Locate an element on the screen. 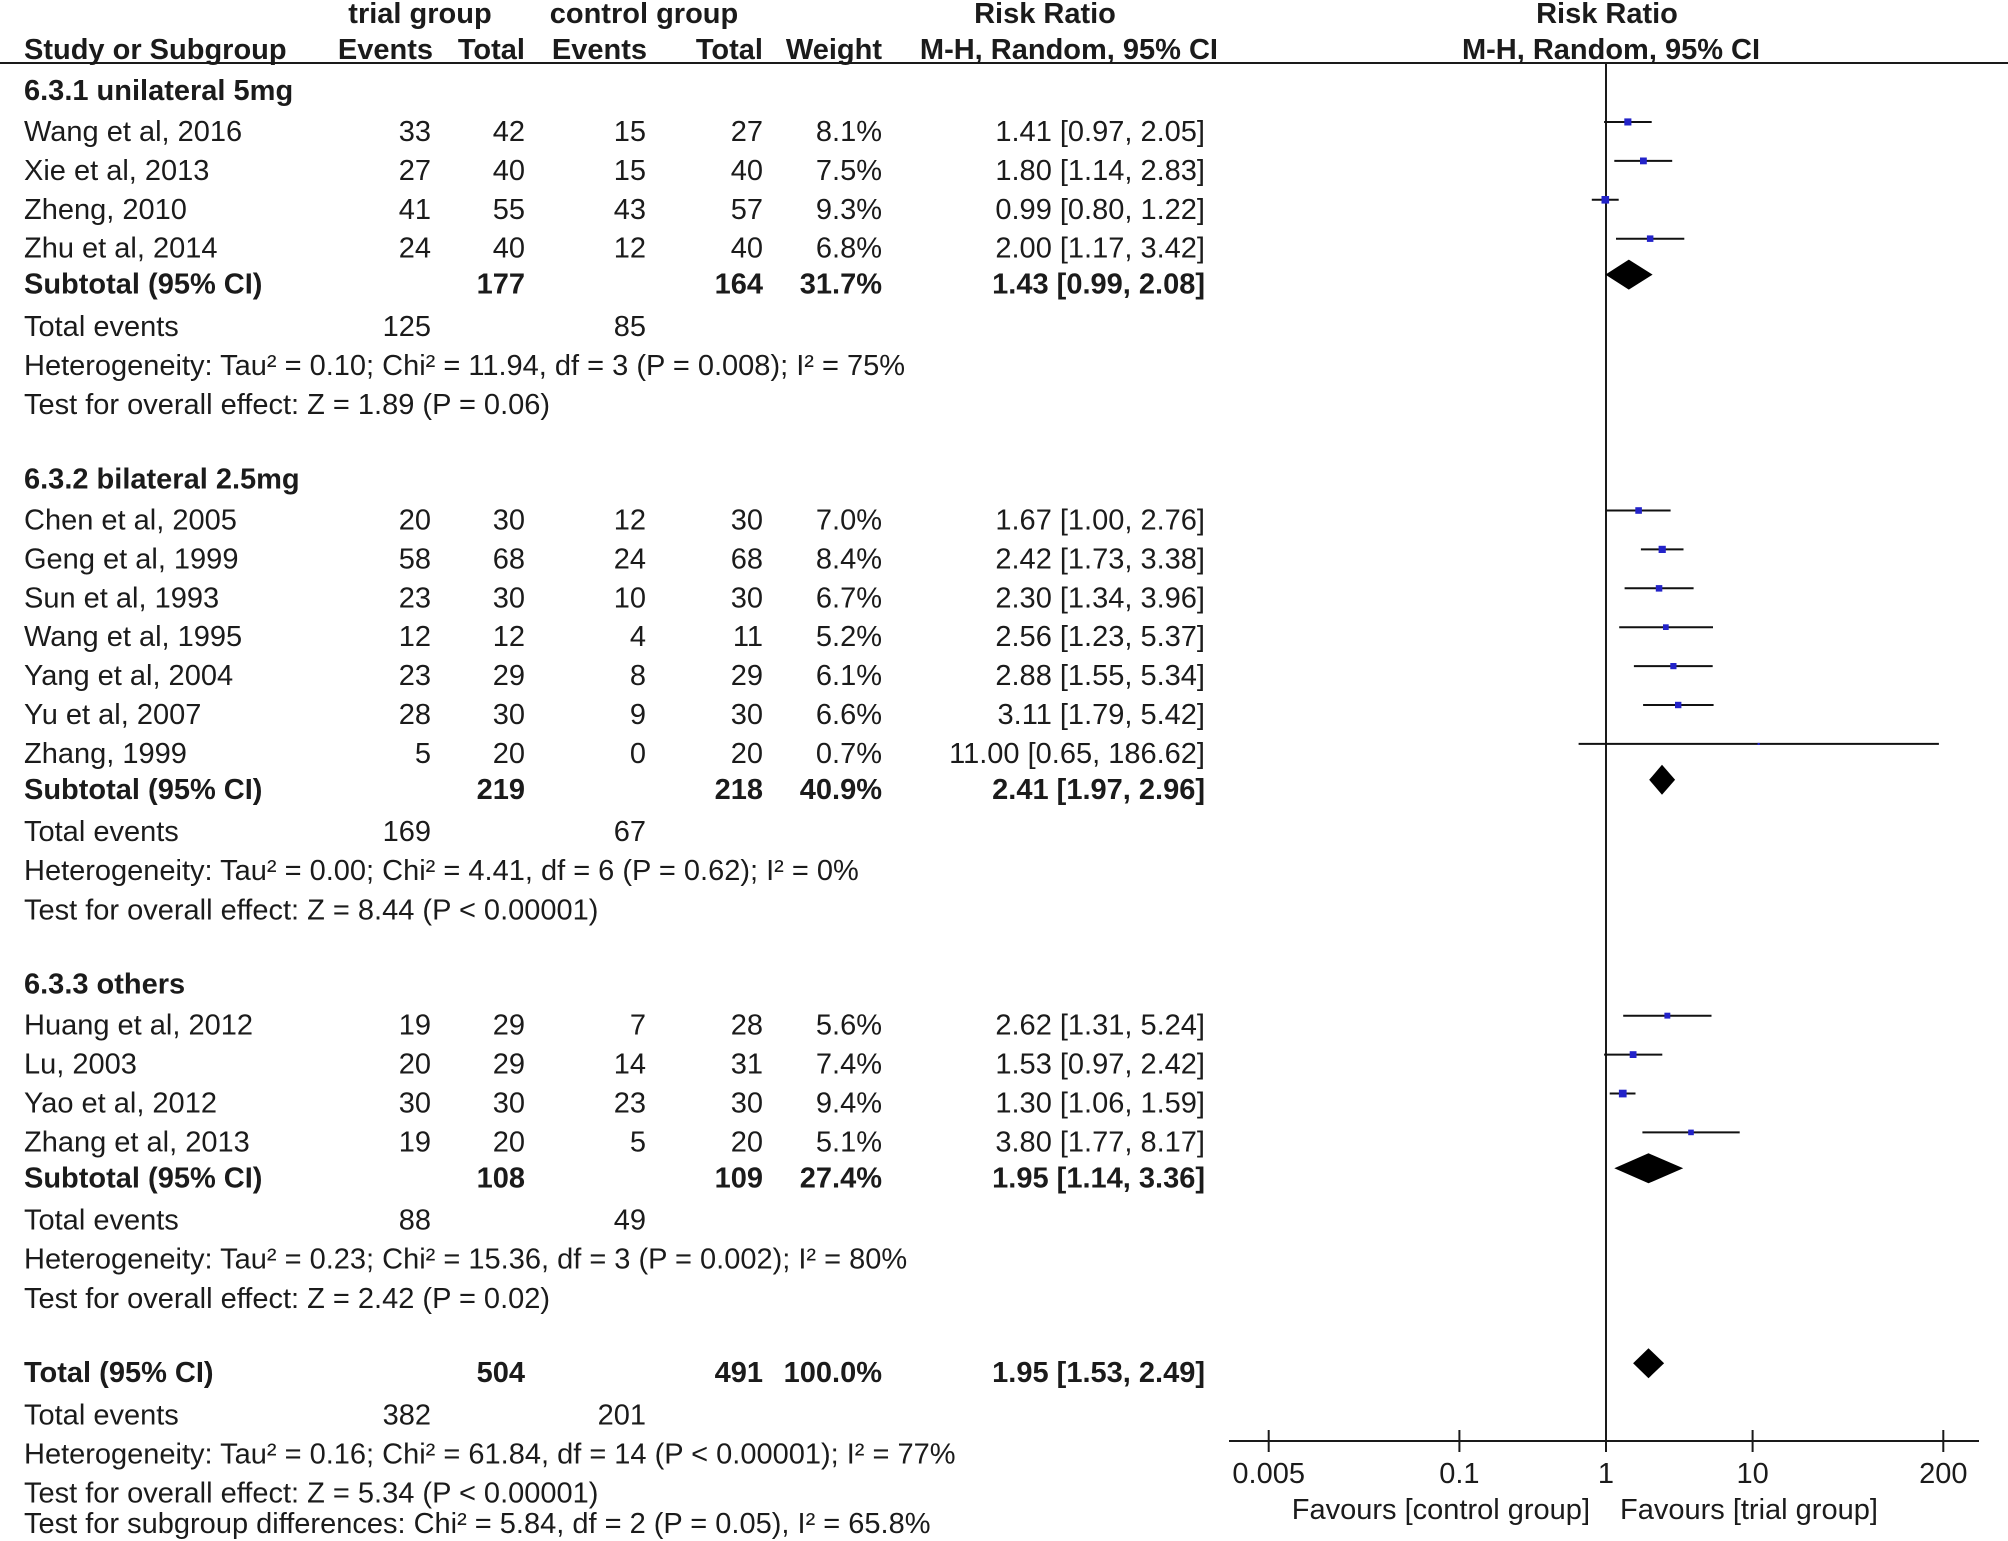 This screenshot has height=1541, width=2008. control-events-cell: 43 is located at coordinates (630, 210).